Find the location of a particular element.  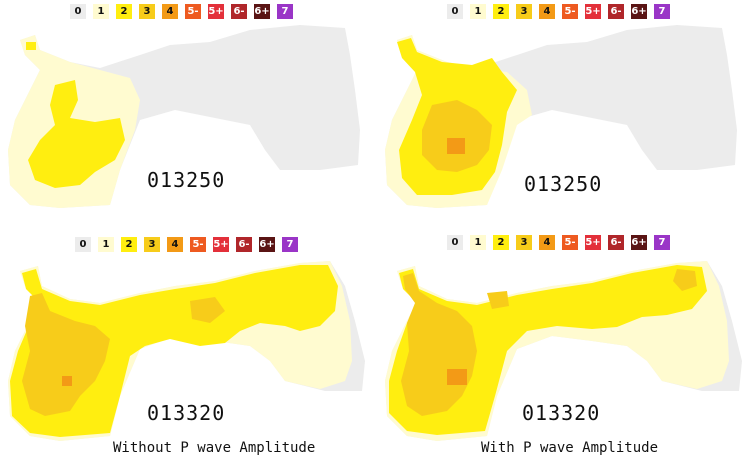

caption-right: With P wave Amplitude is located at coordinates (570, 448).